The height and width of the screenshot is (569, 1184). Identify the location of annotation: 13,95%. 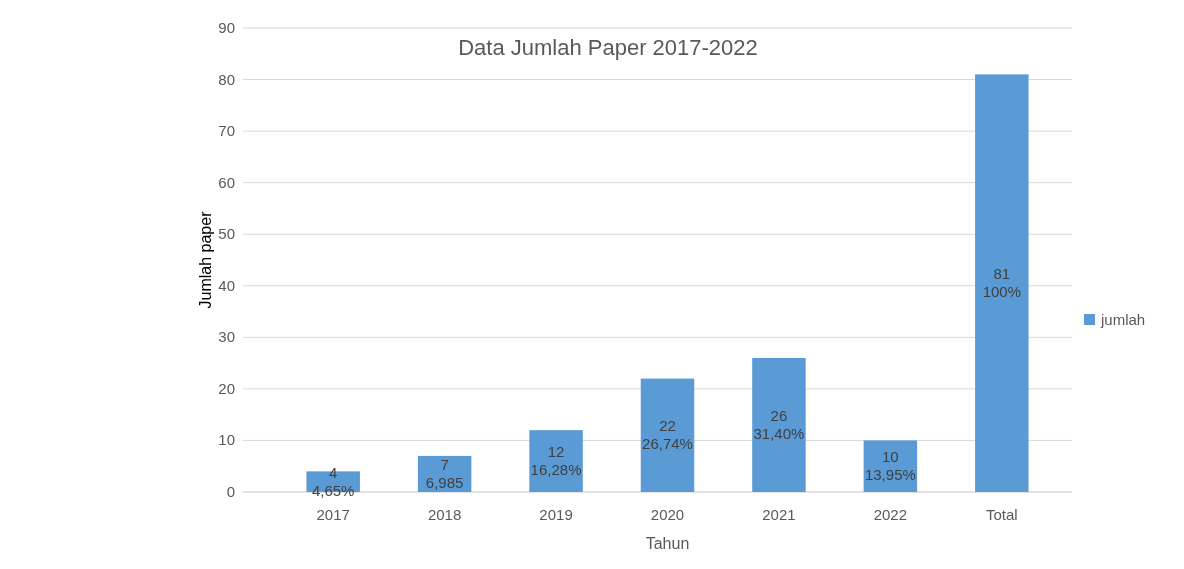
(890, 475).